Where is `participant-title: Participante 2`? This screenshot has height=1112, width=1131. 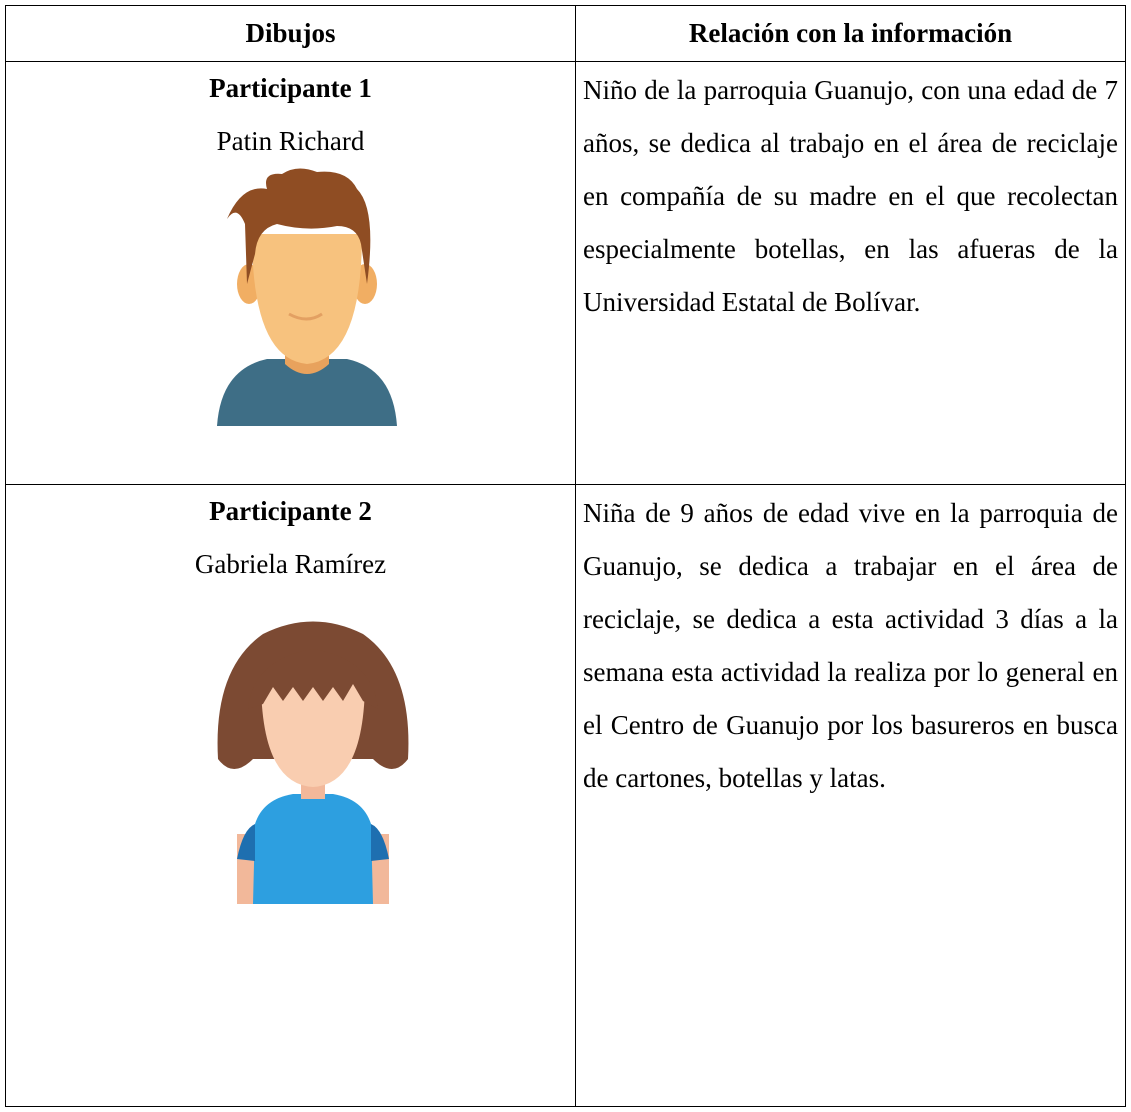 participant-title: Participante 2 is located at coordinates (290, 511).